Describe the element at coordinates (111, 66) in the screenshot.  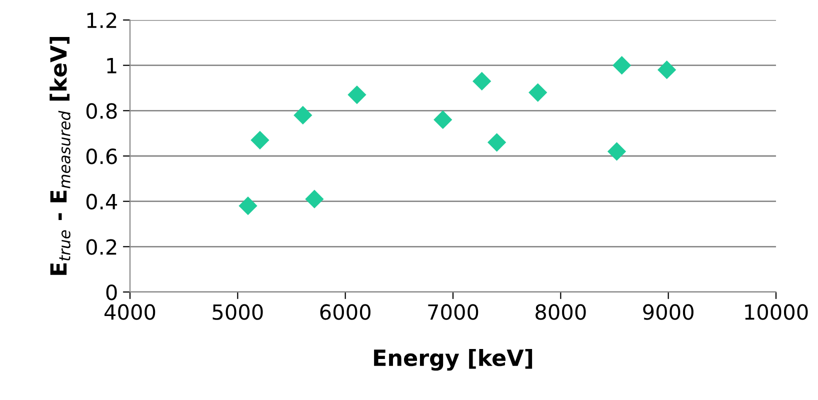
I see `y-tick-label: 1` at that location.